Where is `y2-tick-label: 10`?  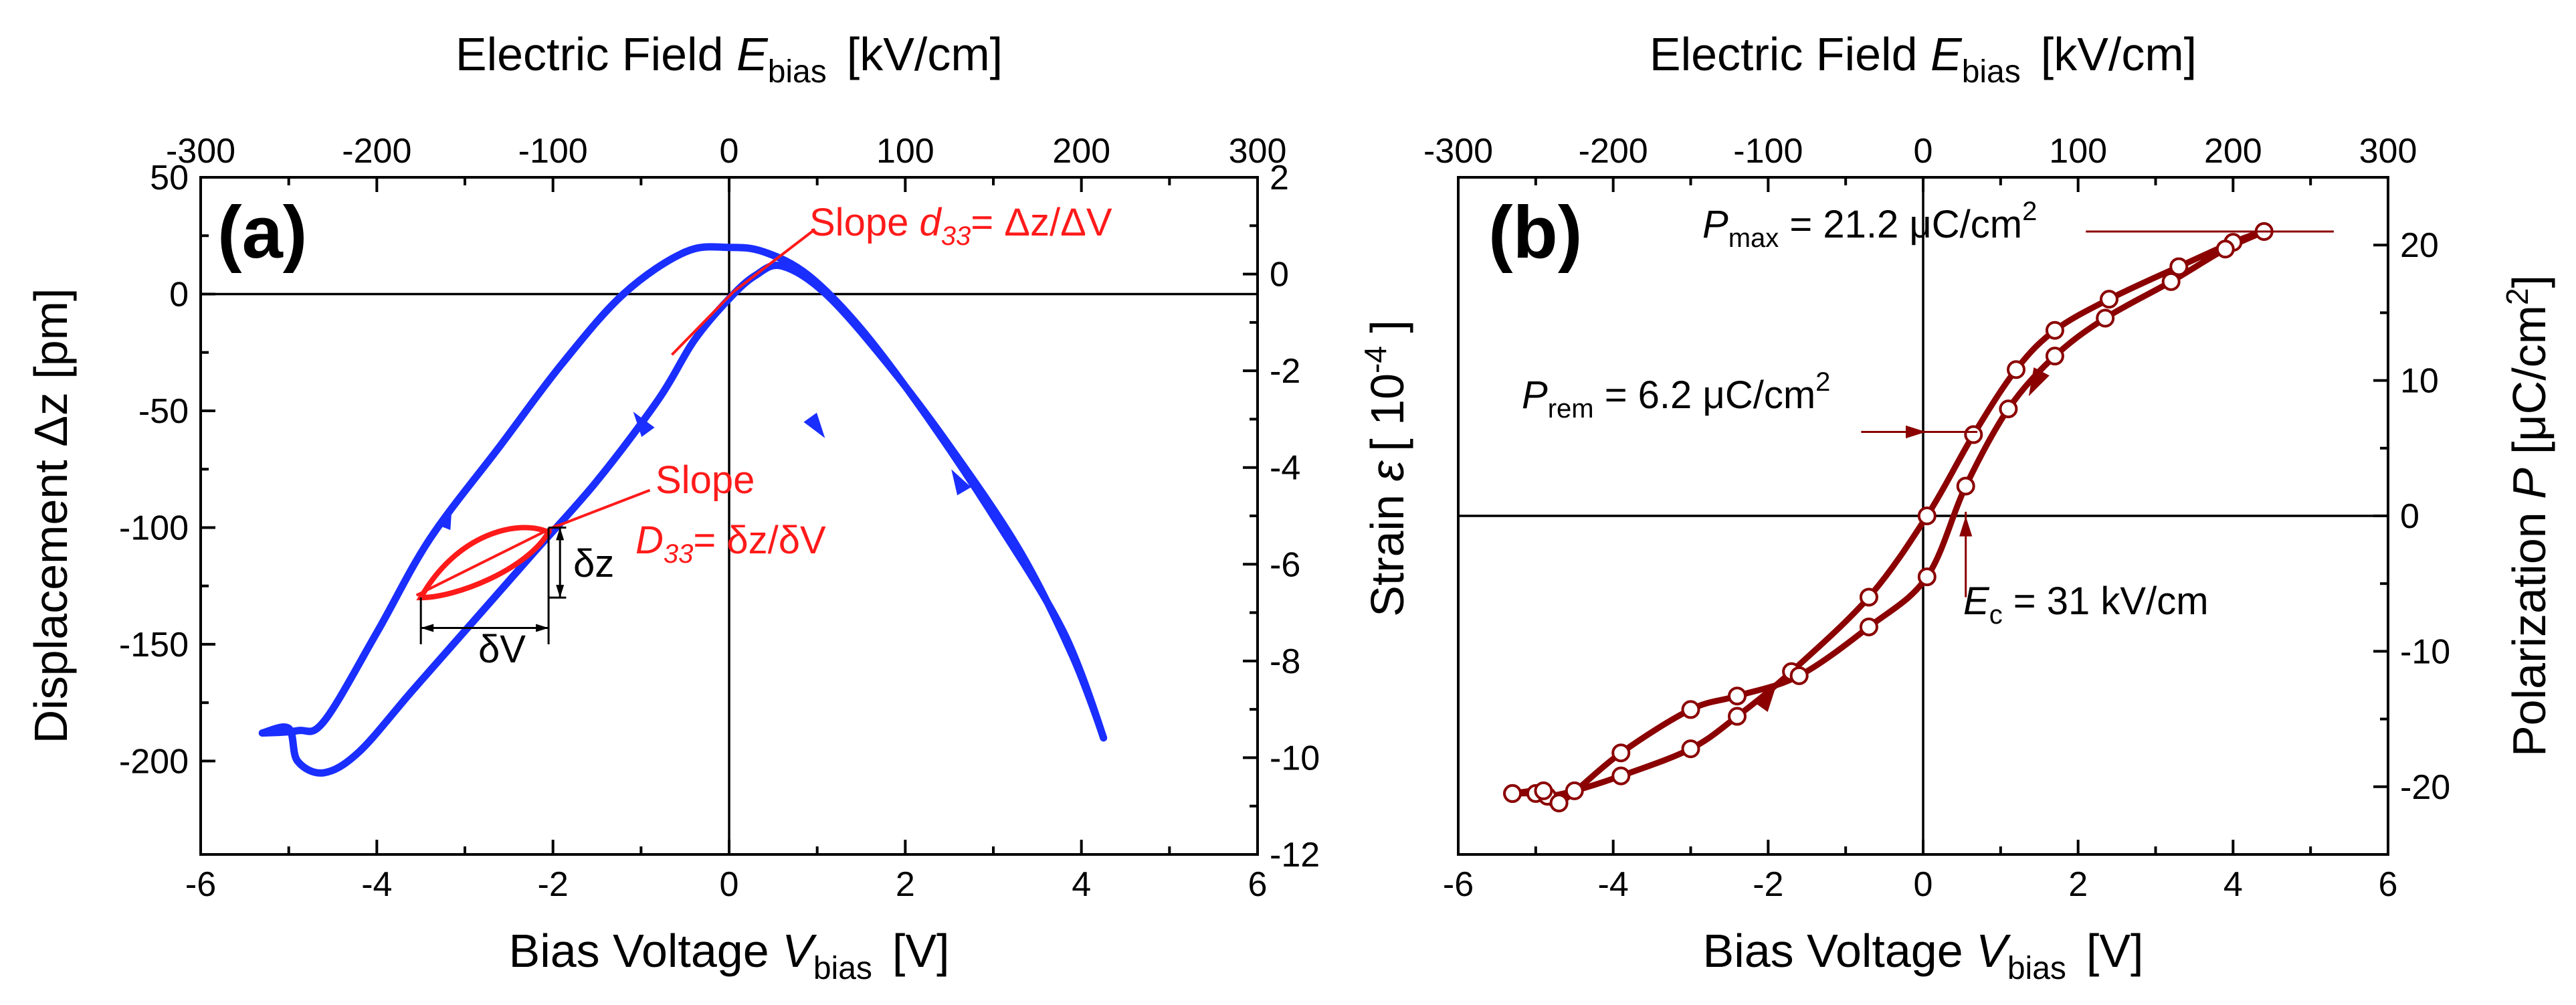 y2-tick-label: 10 is located at coordinates (2419, 381).